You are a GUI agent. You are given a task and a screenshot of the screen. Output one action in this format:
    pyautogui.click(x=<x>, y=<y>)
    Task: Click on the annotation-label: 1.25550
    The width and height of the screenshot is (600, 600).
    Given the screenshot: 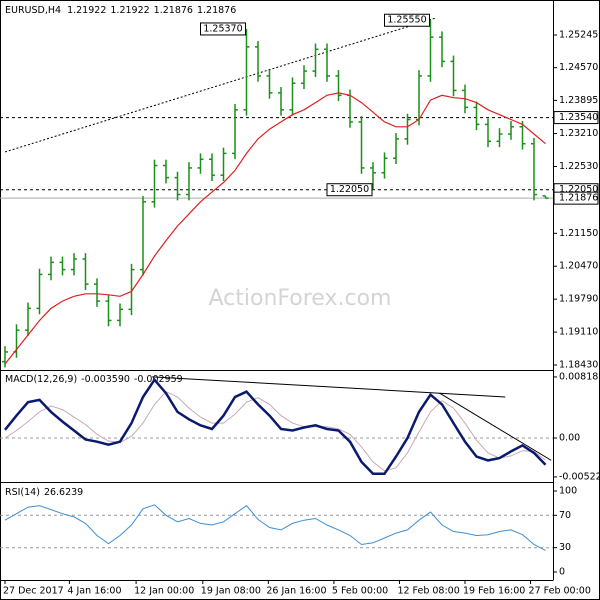 What is the action you would take?
    pyautogui.click(x=406, y=20)
    